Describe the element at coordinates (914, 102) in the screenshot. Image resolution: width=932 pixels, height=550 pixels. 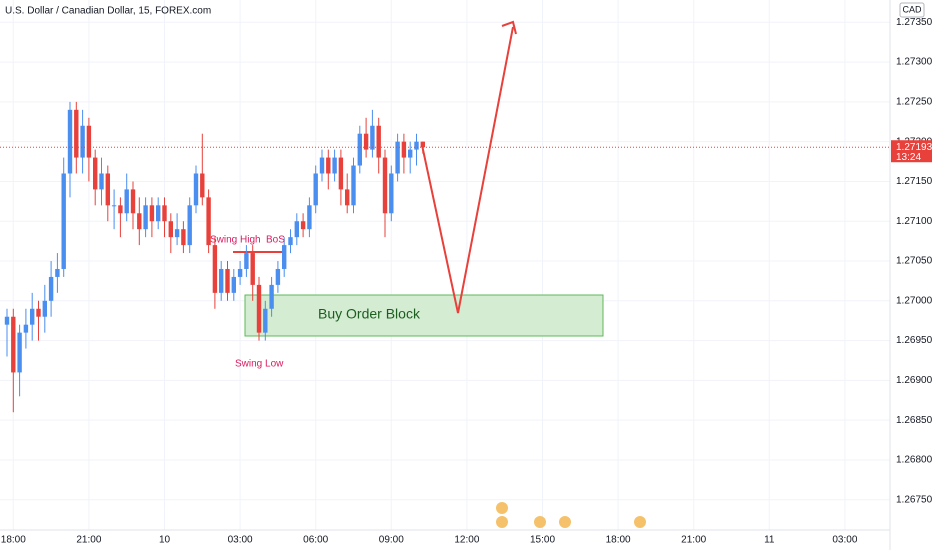
I see `y-tick-label: 1.27250` at that location.